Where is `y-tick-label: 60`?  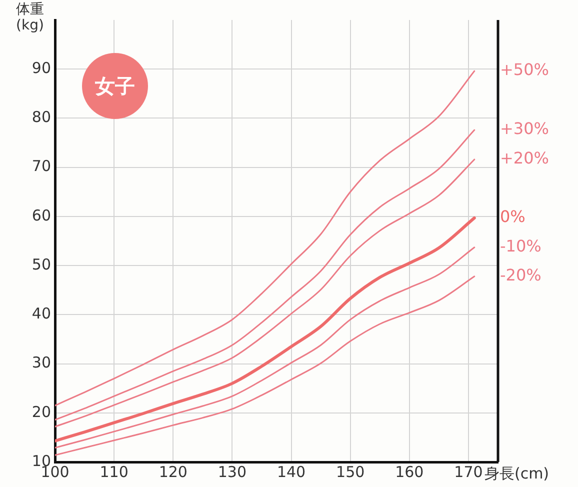 y-tick-label: 60 is located at coordinates (41, 215).